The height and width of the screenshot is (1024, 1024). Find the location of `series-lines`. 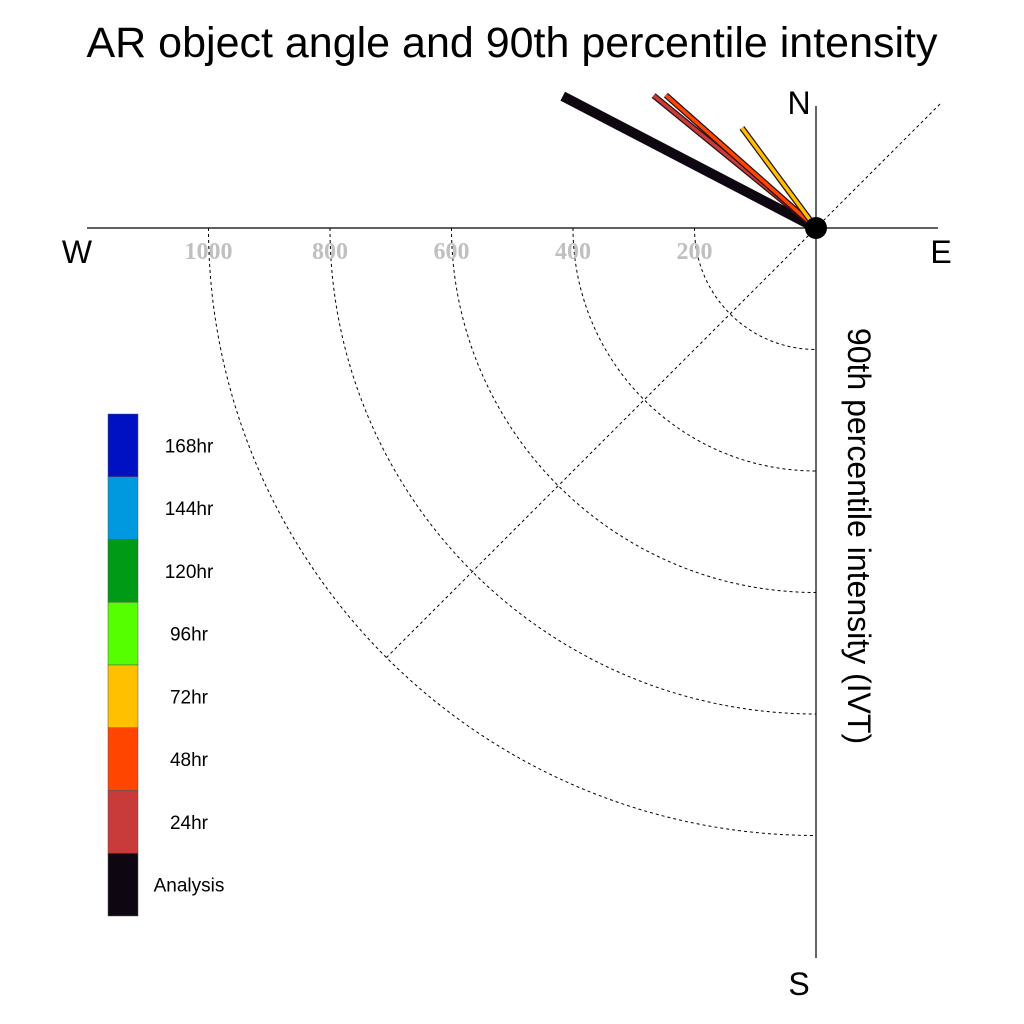

series-lines is located at coordinates (689, 162).